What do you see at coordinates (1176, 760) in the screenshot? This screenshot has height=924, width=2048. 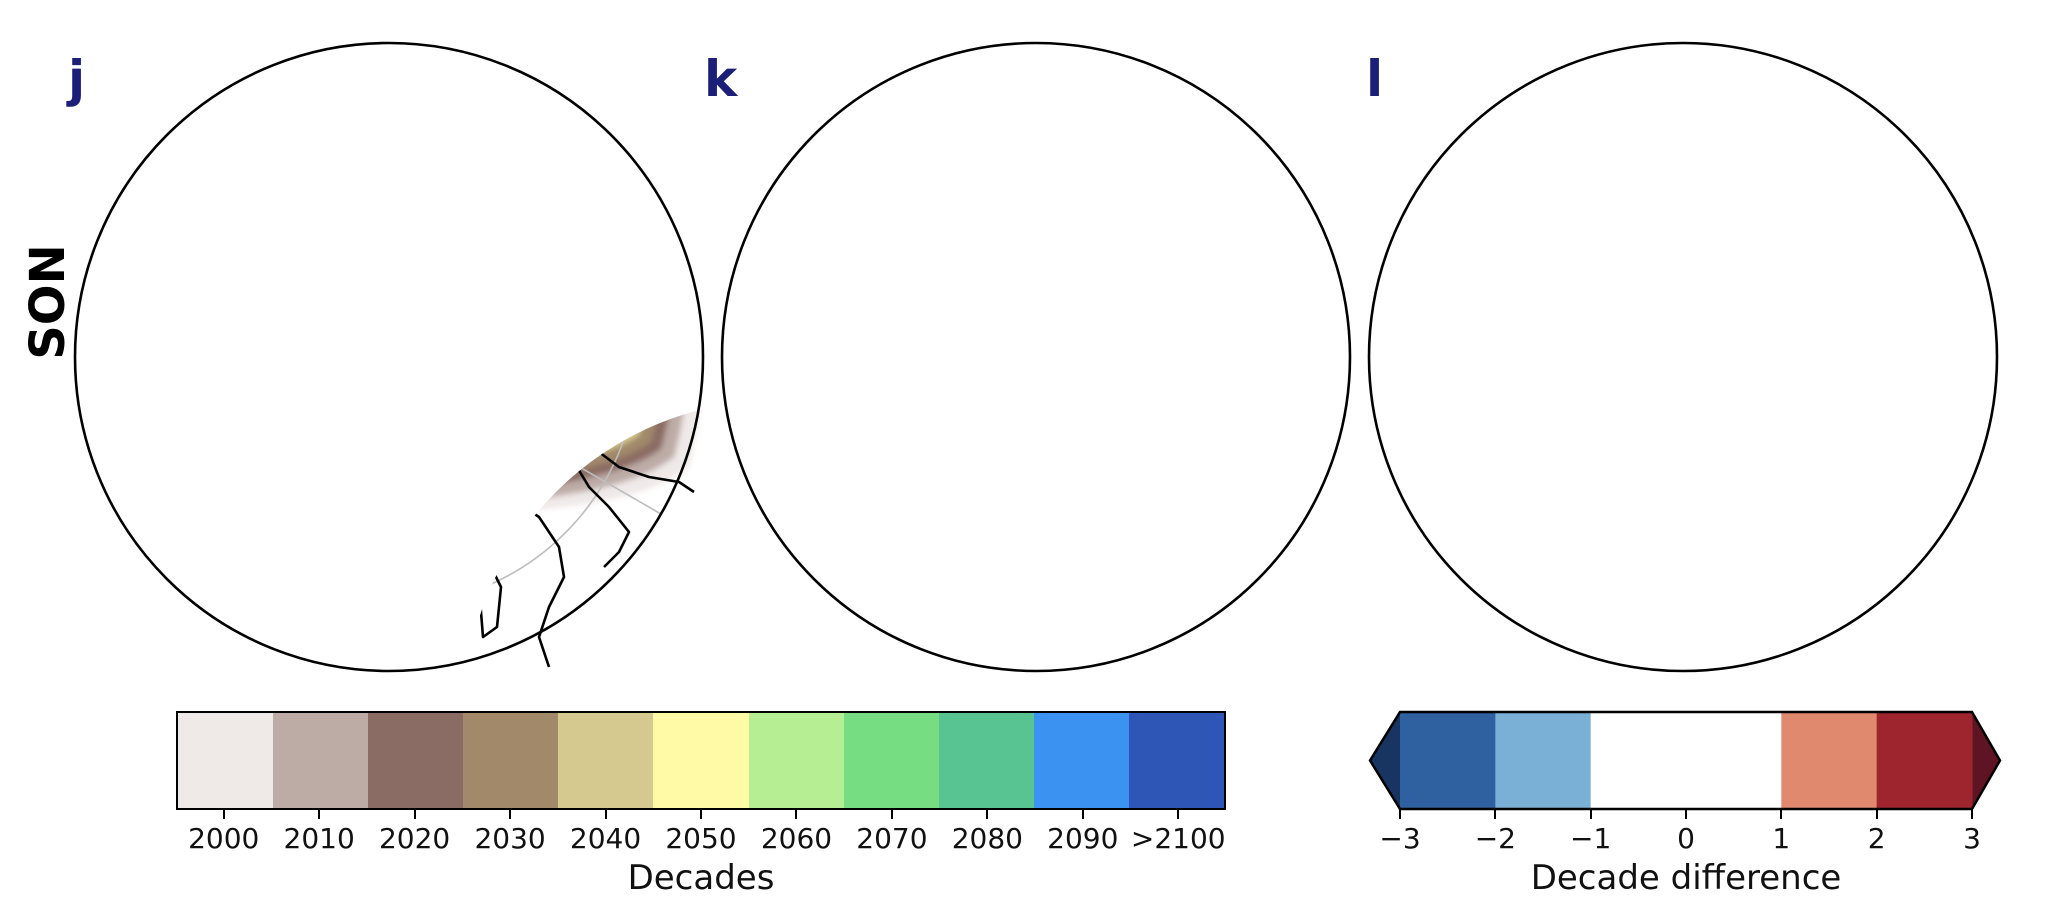 I see `colorbar-segment->2100` at bounding box center [1176, 760].